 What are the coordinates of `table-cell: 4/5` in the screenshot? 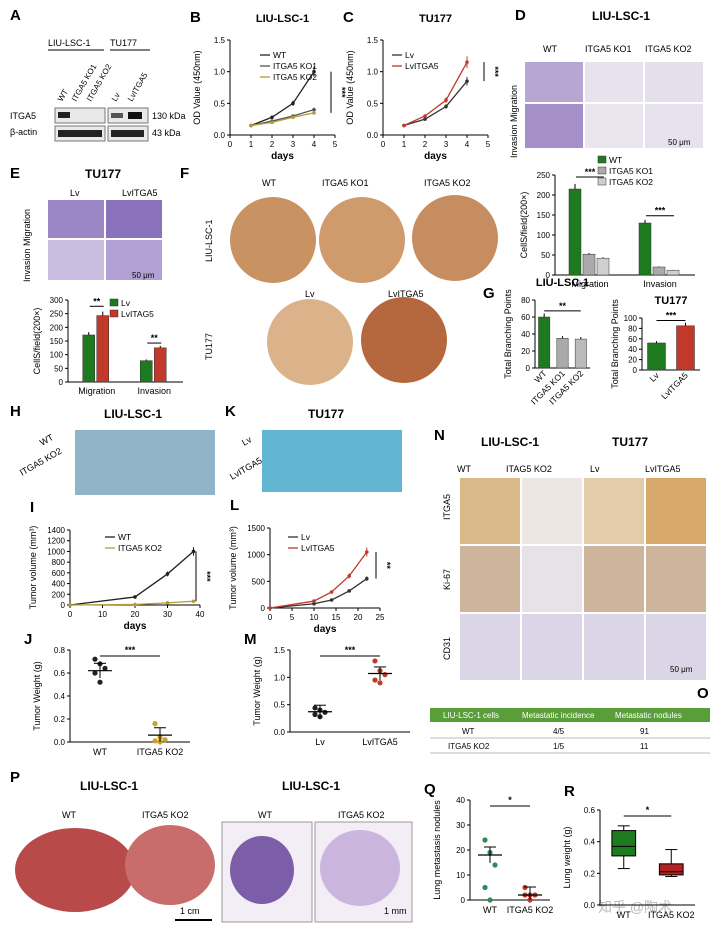 It's located at (559, 731).